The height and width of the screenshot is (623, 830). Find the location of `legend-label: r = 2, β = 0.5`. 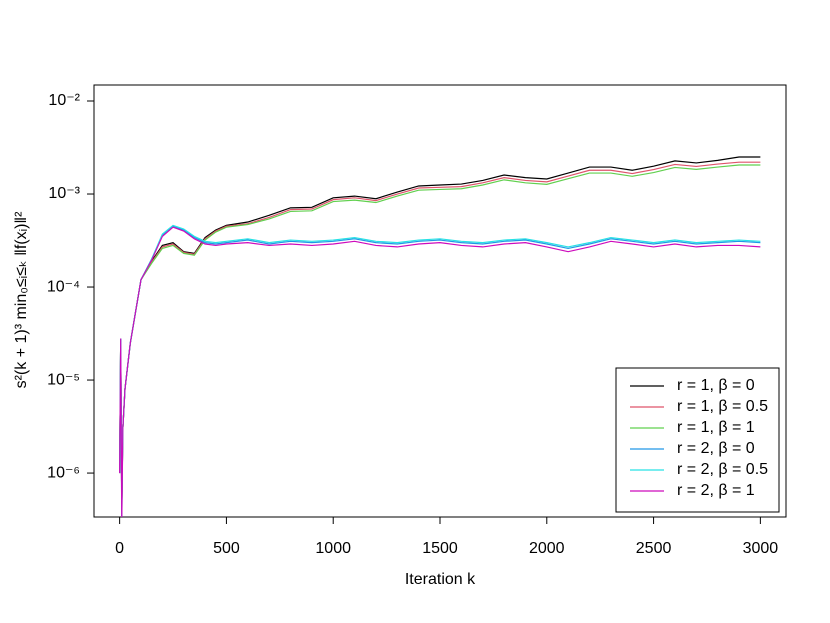

legend-label: r = 2, β = 0.5 is located at coordinates (722, 469).